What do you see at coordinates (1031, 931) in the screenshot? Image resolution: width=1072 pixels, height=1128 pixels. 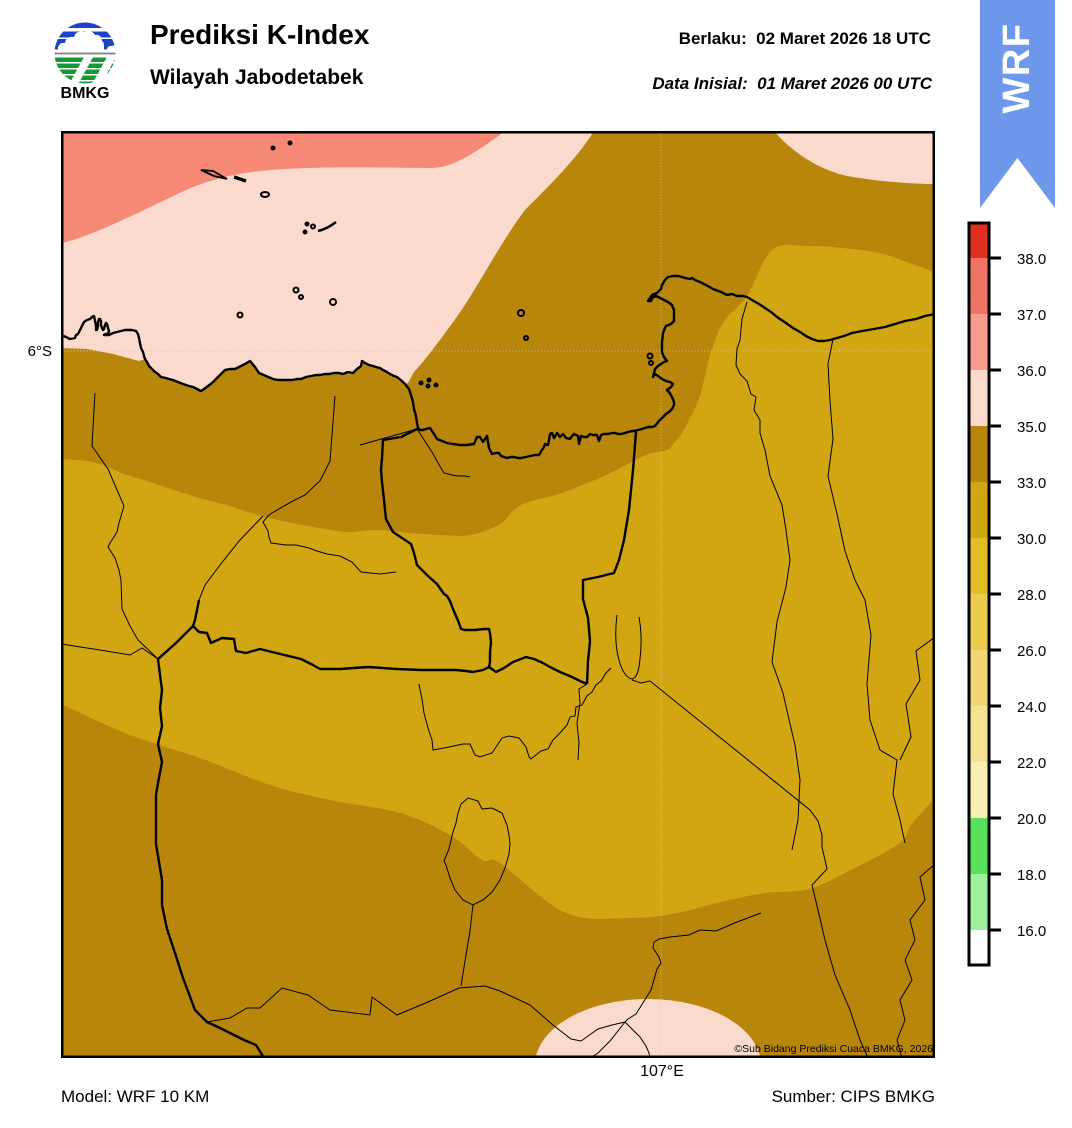 I see `svg-text: 16.0` at bounding box center [1031, 931].